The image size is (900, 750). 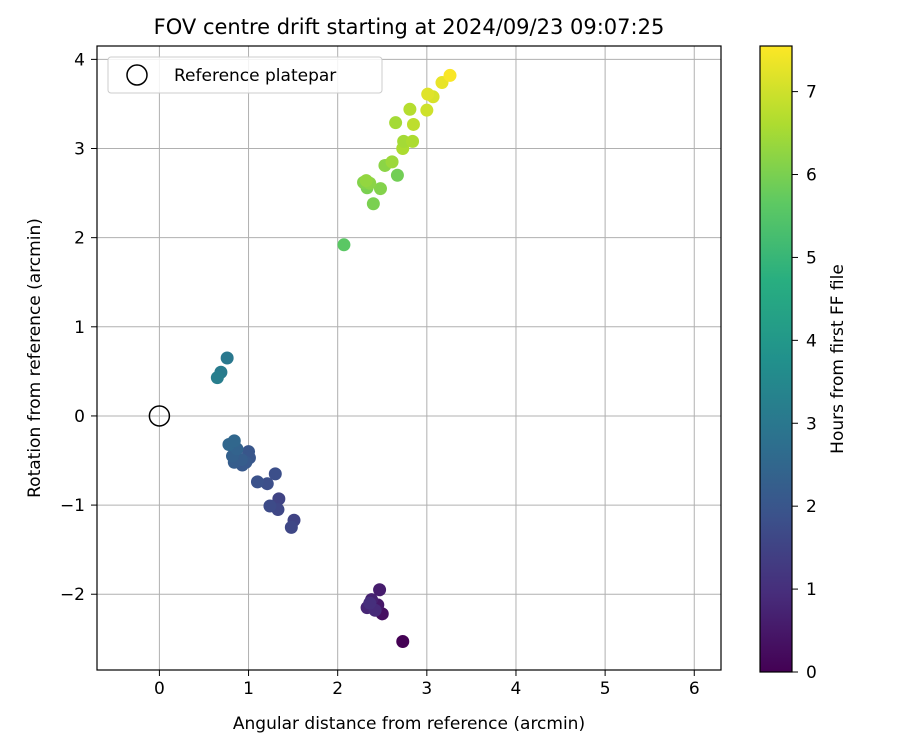 What do you see at coordinates (776, 359) in the screenshot?
I see `colorbar-gradient` at bounding box center [776, 359].